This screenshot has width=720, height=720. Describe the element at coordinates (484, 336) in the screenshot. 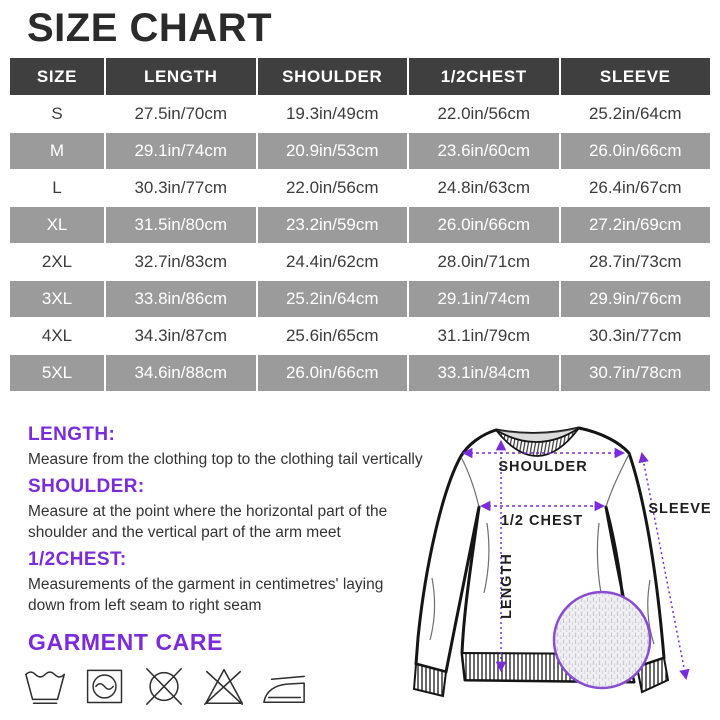

I see `cell-half_chest: 31.1in/79cm` at that location.